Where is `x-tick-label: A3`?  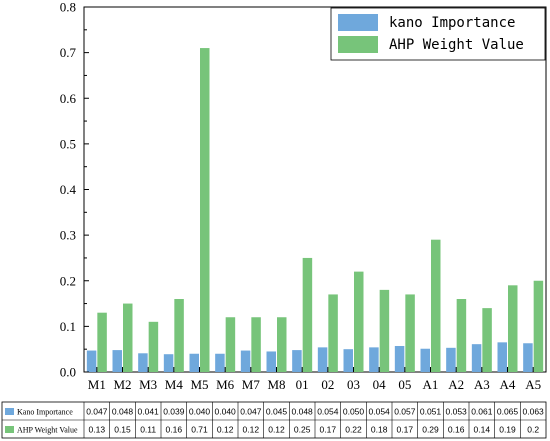 x-tick-label: A3 is located at coordinates (482, 384).